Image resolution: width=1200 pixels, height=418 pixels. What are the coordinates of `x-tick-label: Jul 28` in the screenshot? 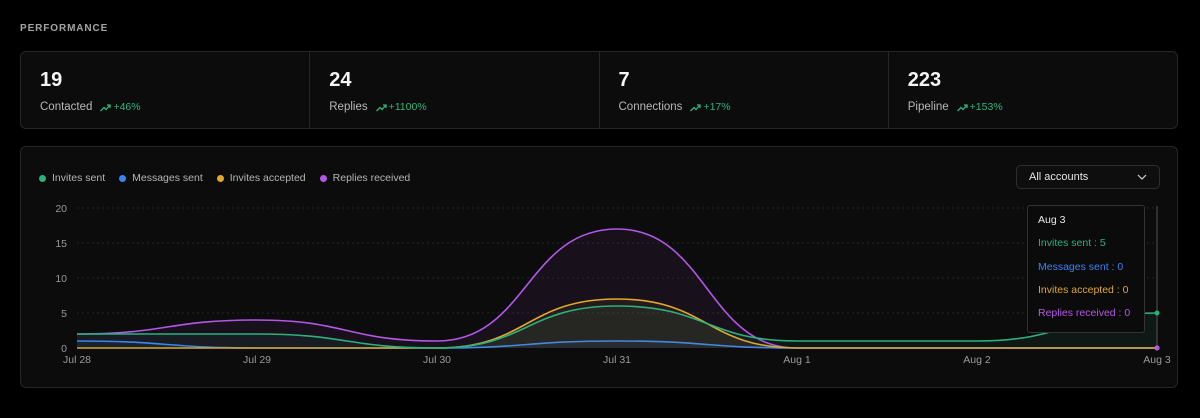 It's located at (77, 360).